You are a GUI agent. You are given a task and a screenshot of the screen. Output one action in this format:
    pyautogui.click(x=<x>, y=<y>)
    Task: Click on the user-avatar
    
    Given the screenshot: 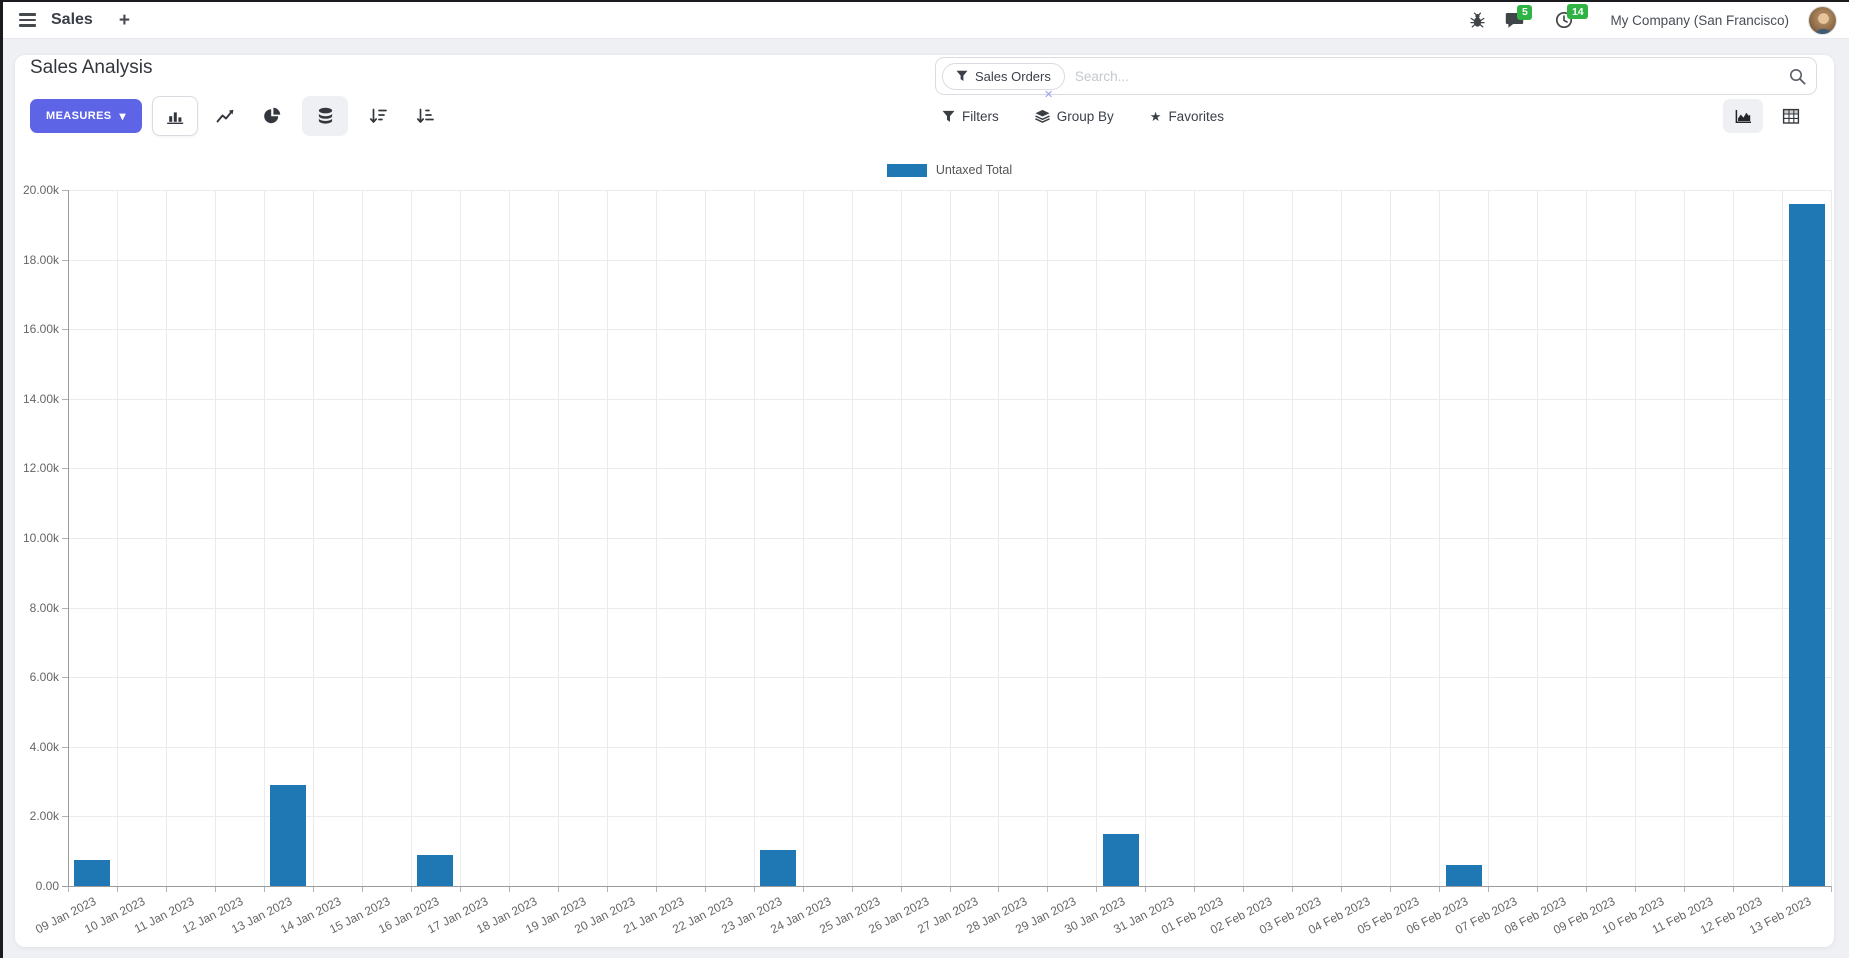 What is the action you would take?
    pyautogui.click(x=1822, y=20)
    